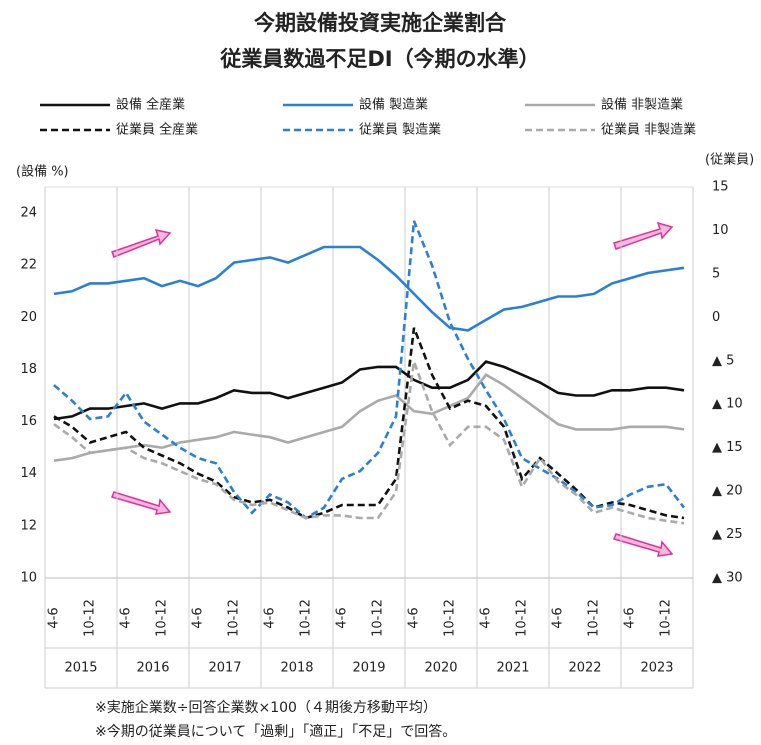 The image size is (761, 745). I want to click on y-tick-label: 18, so click(28, 369).